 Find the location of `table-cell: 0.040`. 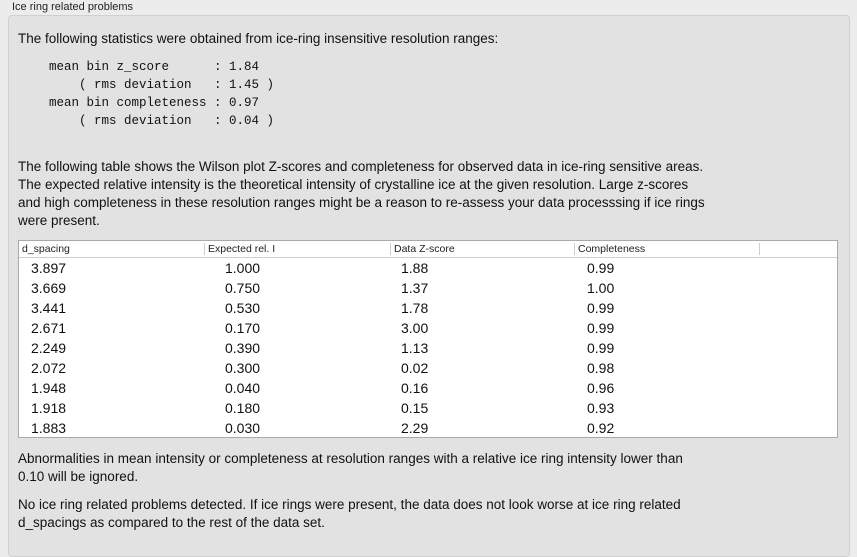

table-cell: 0.040 is located at coordinates (243, 388).